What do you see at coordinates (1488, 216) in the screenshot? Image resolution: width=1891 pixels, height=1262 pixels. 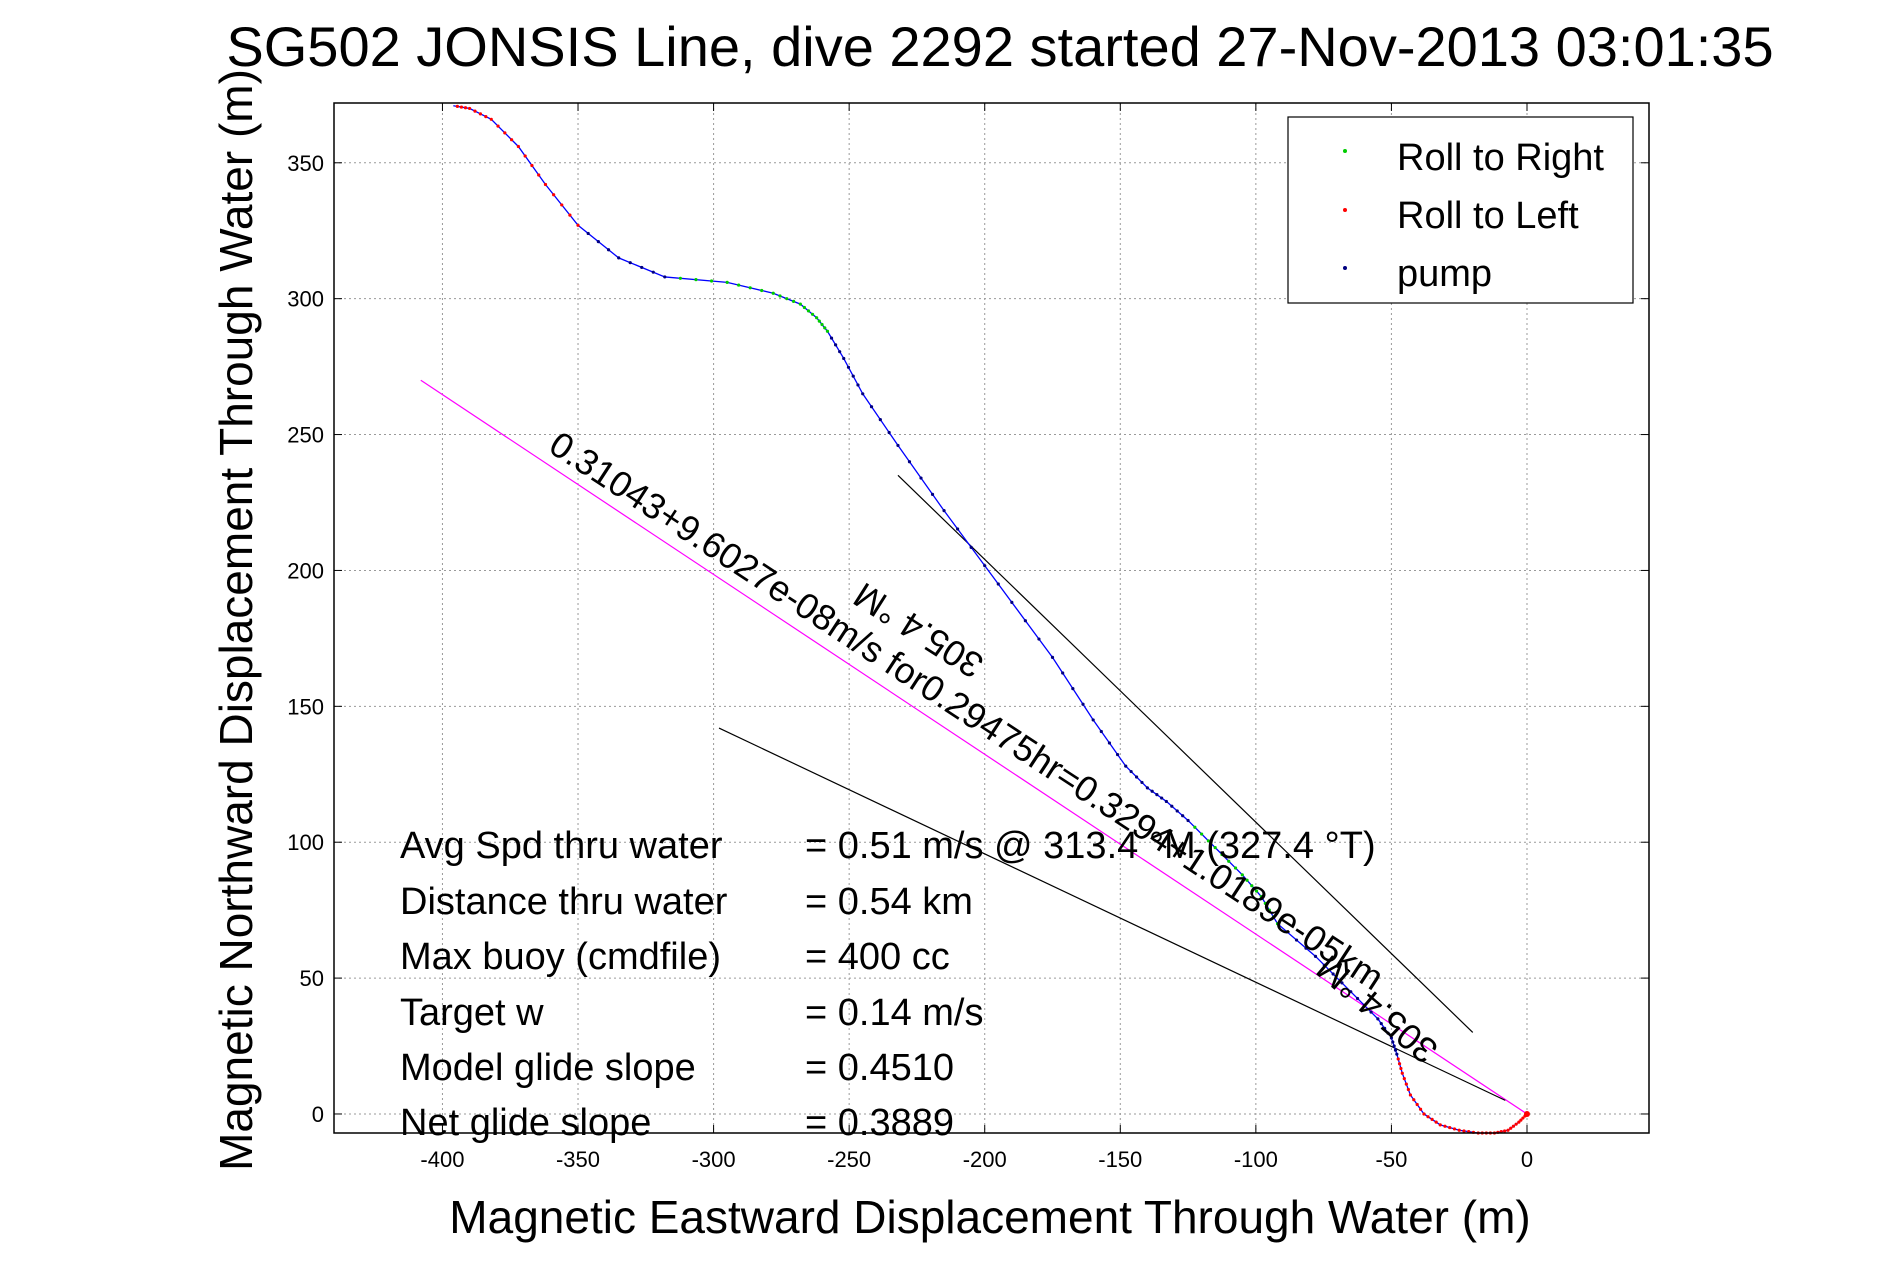 I see `legend-label-roll-left: Roll to Left` at bounding box center [1488, 216].